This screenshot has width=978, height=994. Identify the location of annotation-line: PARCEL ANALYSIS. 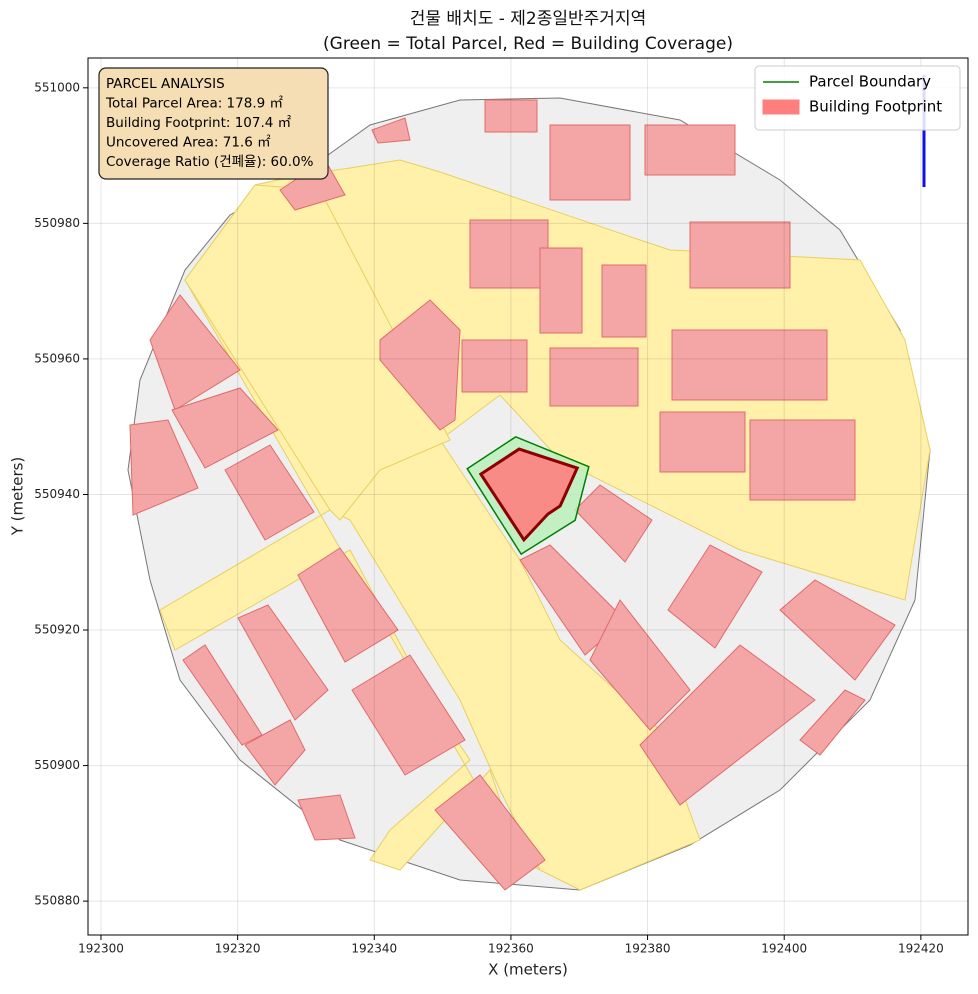
(165, 84).